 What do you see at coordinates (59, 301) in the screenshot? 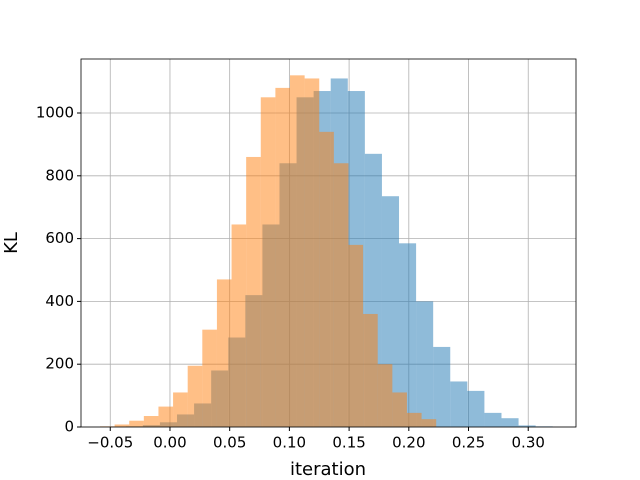
I see `y-tick-label: 400` at bounding box center [59, 301].